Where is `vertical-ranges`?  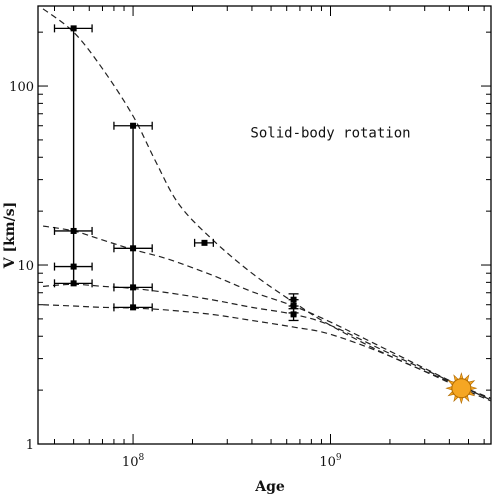 vertical-ranges is located at coordinates (103, 168).